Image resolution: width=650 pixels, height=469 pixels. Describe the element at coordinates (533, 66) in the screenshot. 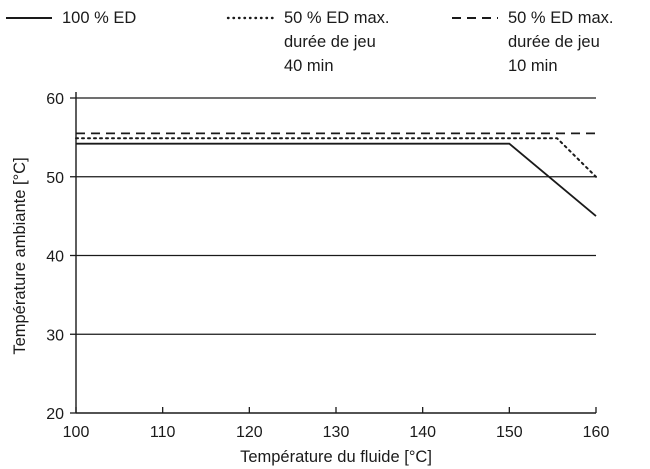

I see `legend-label-3: 10 min` at that location.